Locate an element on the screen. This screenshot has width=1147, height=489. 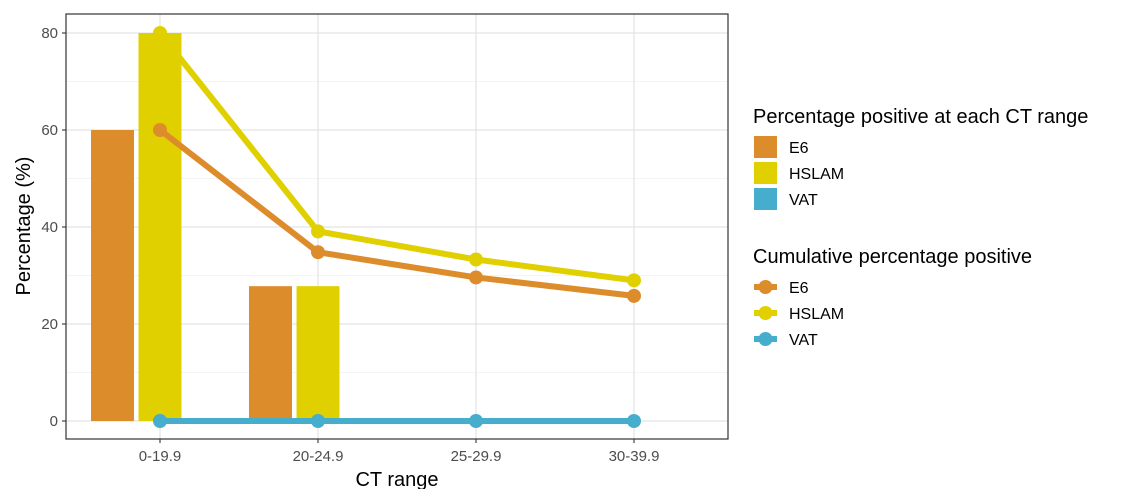
x-axis: 0-19.9 20-24.9 25-29.9 30-39.9 is located at coordinates (399, 452).